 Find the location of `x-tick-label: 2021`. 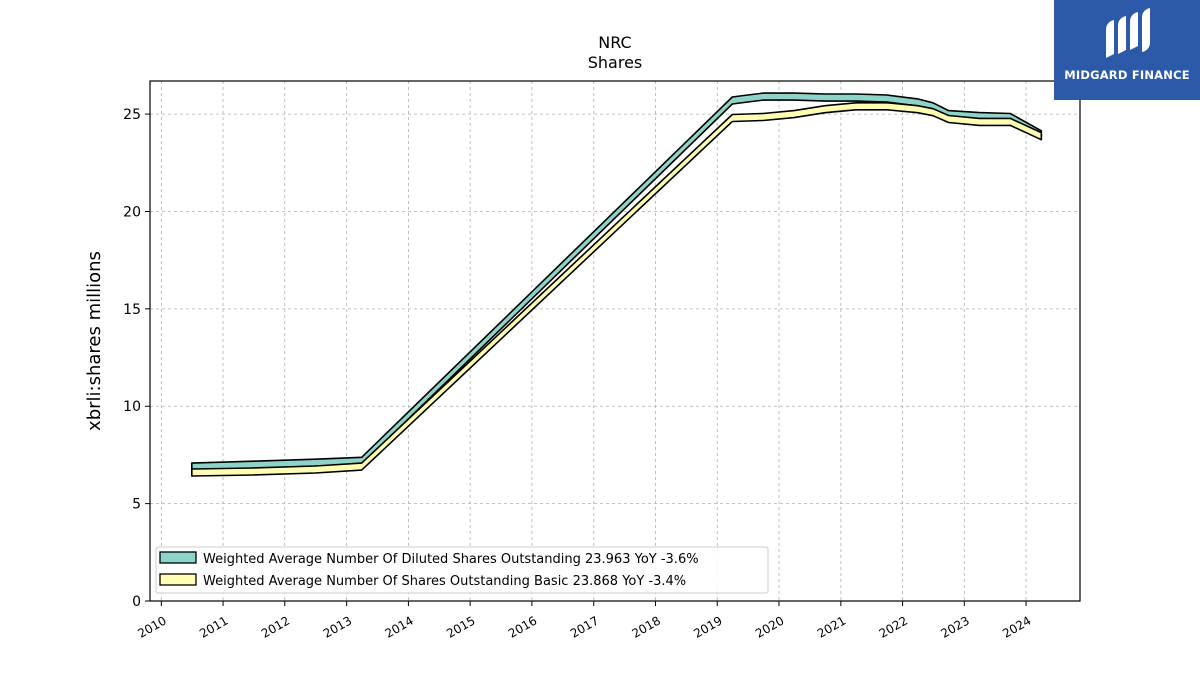

x-tick-label: 2021 is located at coordinates (831, 626).